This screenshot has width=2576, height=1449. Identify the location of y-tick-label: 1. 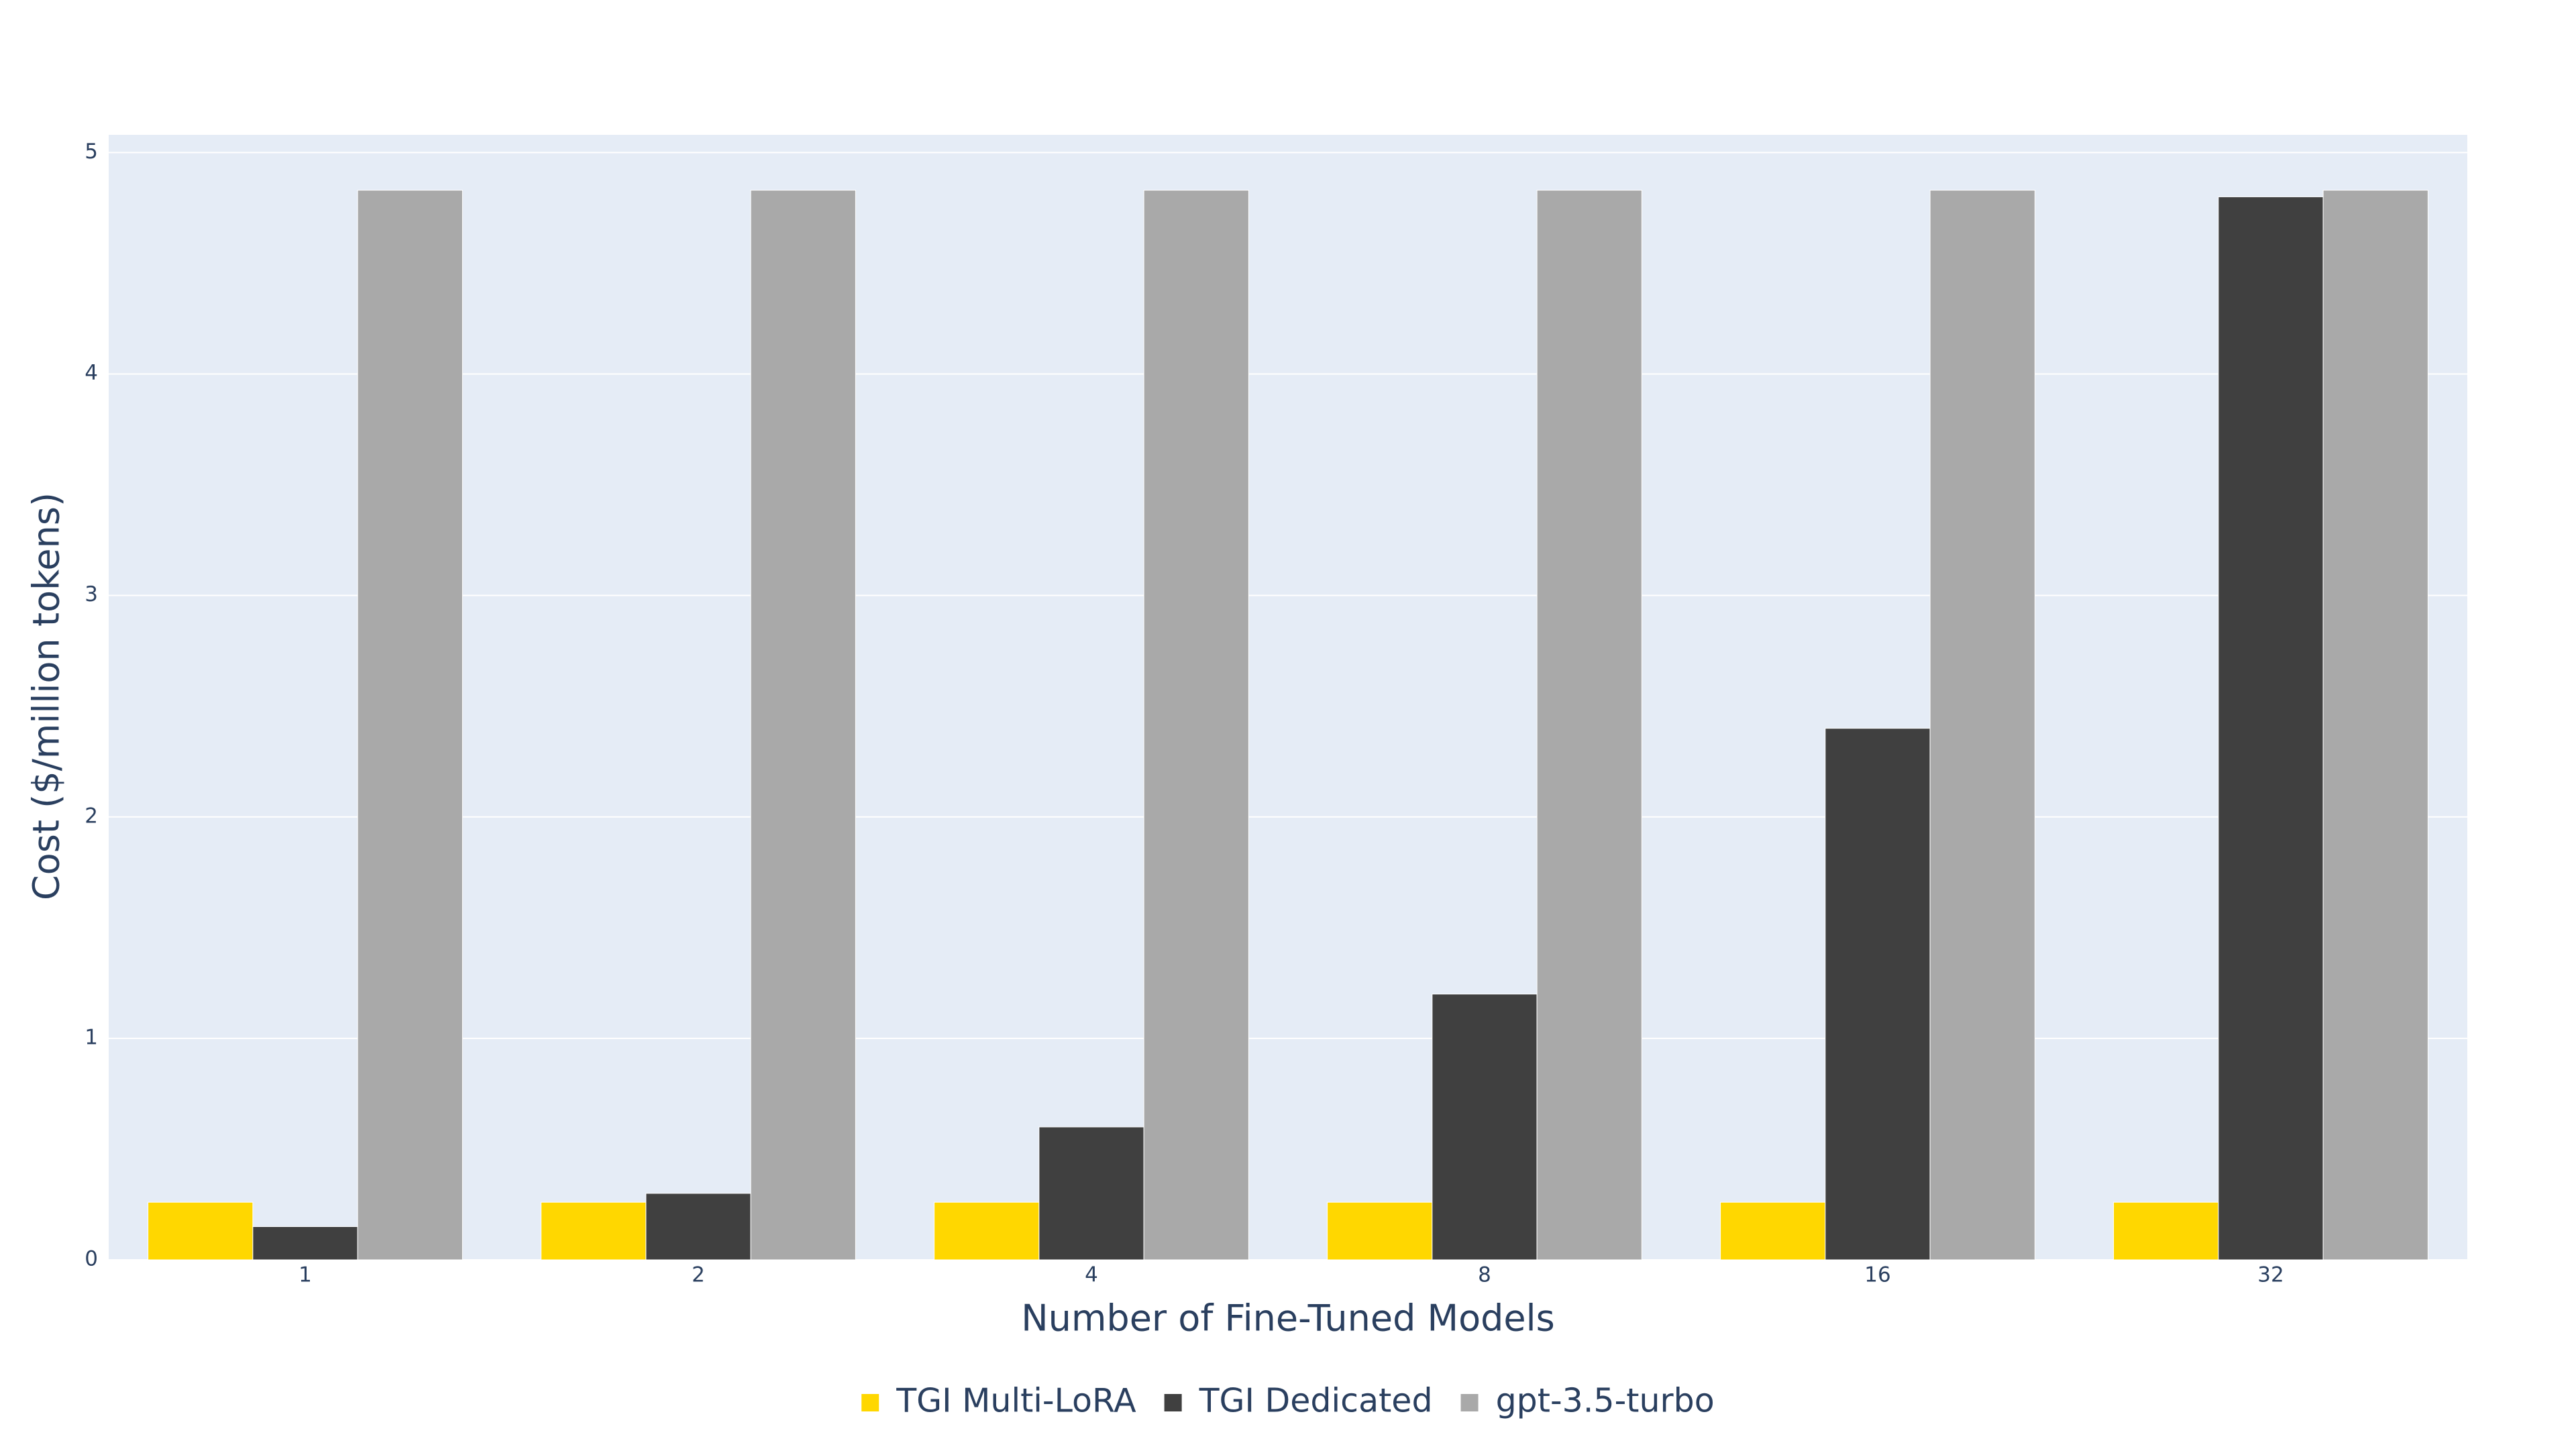
(91, 1037).